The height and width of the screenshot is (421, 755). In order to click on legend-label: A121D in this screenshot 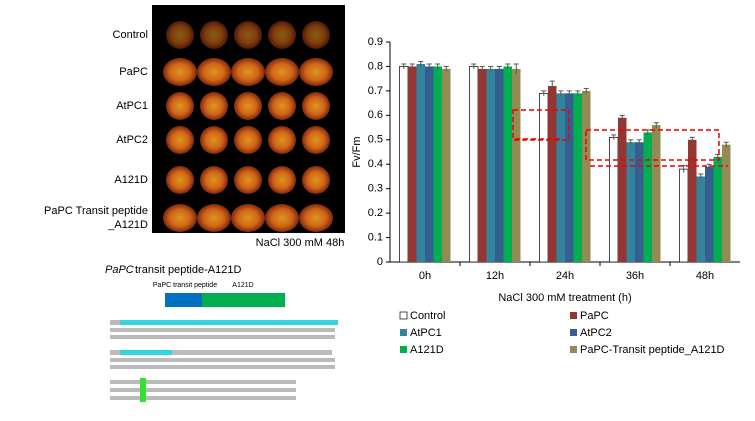, I will do `click(427, 350)`.